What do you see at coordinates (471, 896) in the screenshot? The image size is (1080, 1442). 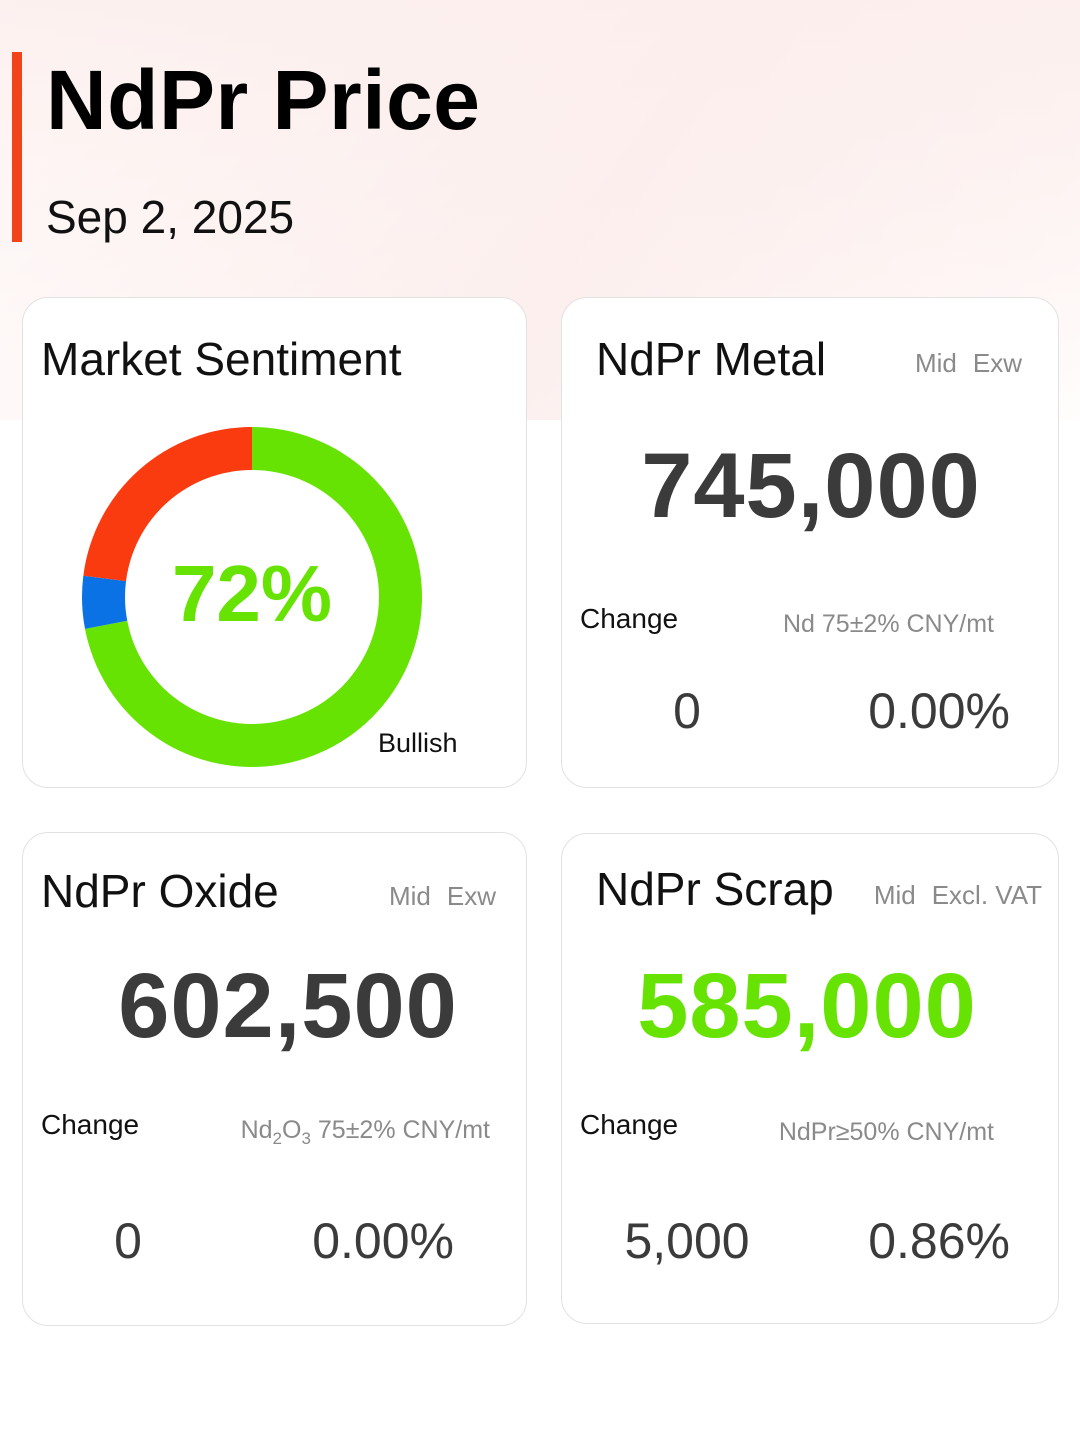 I see `oxide-tag-exw: Exw` at bounding box center [471, 896].